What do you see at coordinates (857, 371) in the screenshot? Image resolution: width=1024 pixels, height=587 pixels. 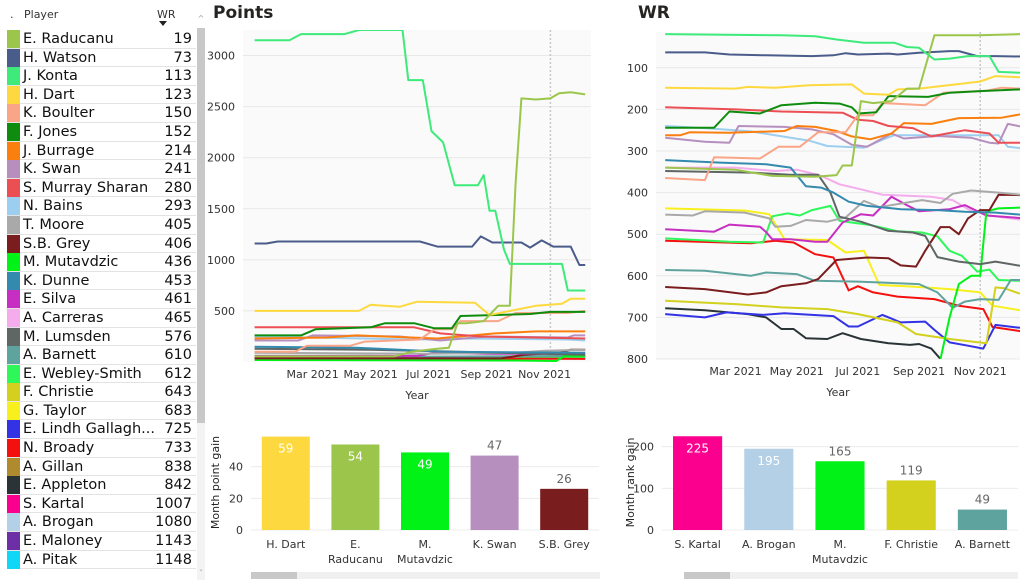 I see `x-tick-label: Jul 2021` at bounding box center [857, 371].